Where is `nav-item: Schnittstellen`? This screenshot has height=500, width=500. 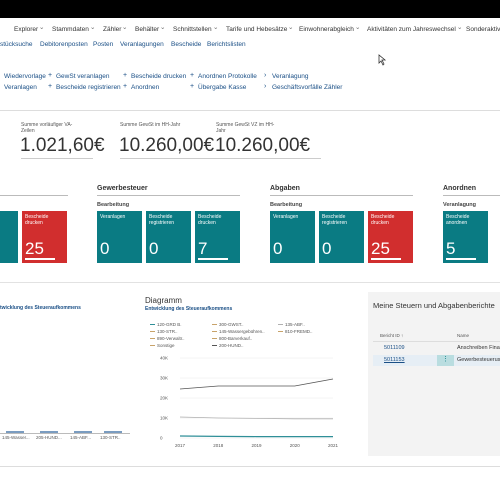 nav-item: Schnittstellen is located at coordinates (192, 29).